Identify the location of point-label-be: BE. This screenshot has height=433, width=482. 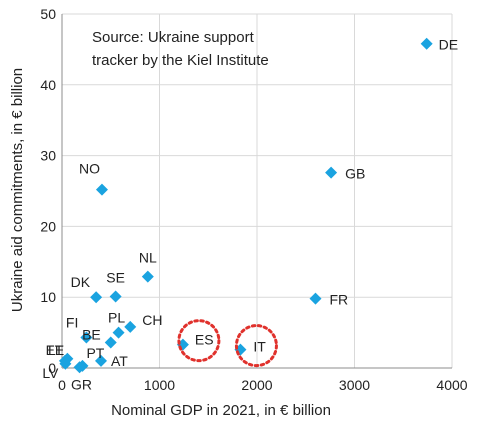
(91, 335).